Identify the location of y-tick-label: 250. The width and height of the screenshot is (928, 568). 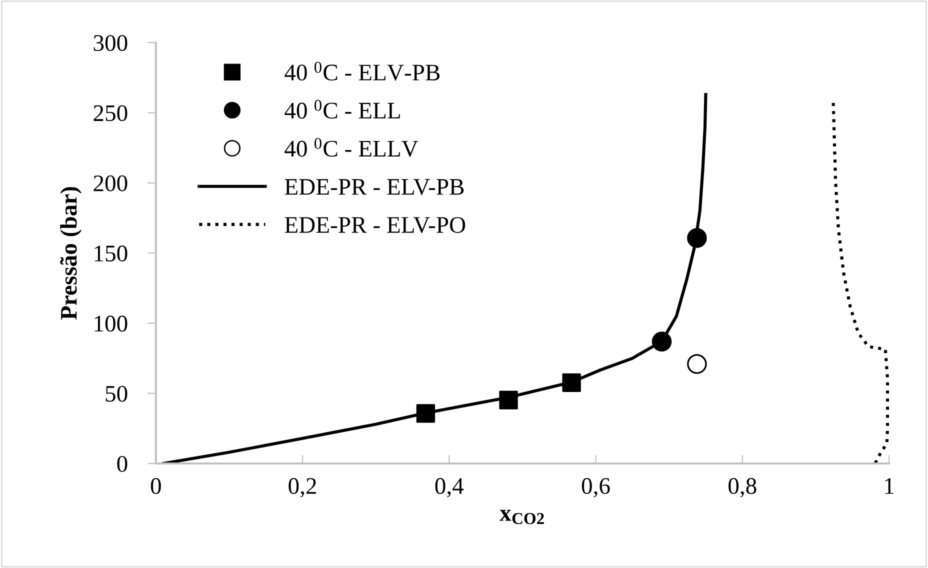
(111, 113).